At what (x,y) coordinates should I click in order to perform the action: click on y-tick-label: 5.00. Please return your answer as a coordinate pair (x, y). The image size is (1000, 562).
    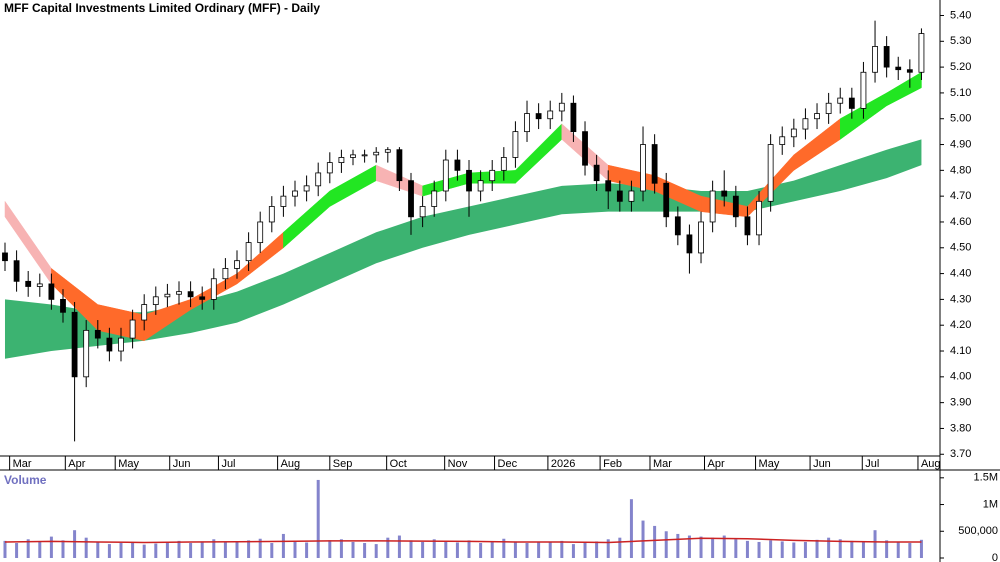
    Looking at the image, I should click on (960, 119).